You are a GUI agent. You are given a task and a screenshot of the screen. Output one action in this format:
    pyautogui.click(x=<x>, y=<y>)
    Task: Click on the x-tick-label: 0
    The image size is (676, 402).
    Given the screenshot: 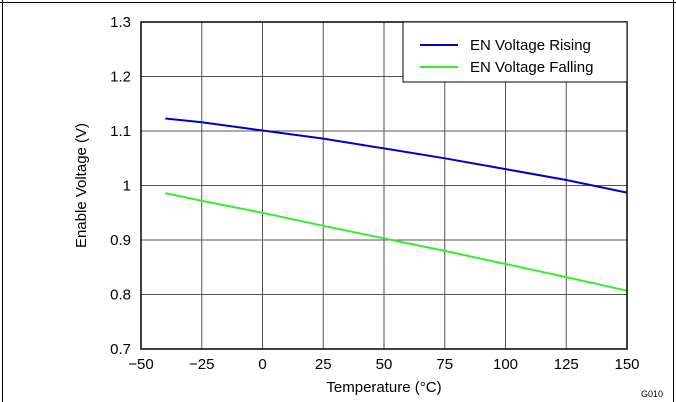 What is the action you would take?
    pyautogui.click(x=262, y=364)
    